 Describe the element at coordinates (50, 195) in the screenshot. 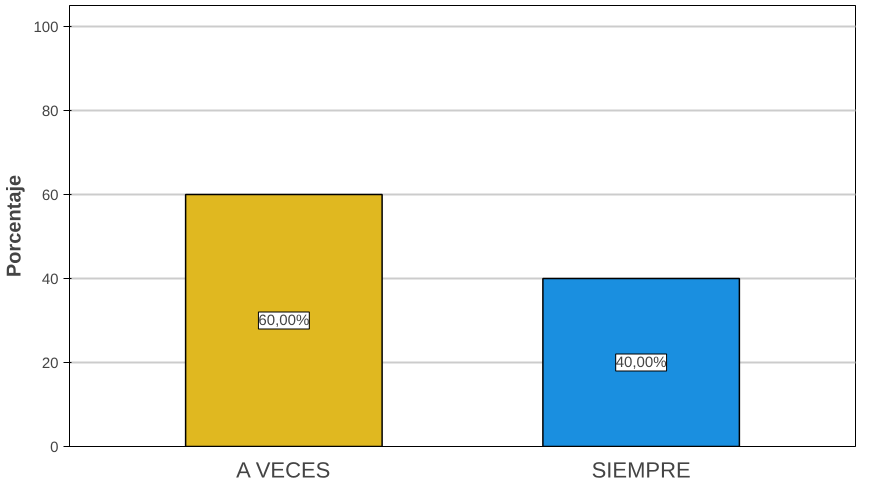

I see `y-tick-label: 60` at that location.